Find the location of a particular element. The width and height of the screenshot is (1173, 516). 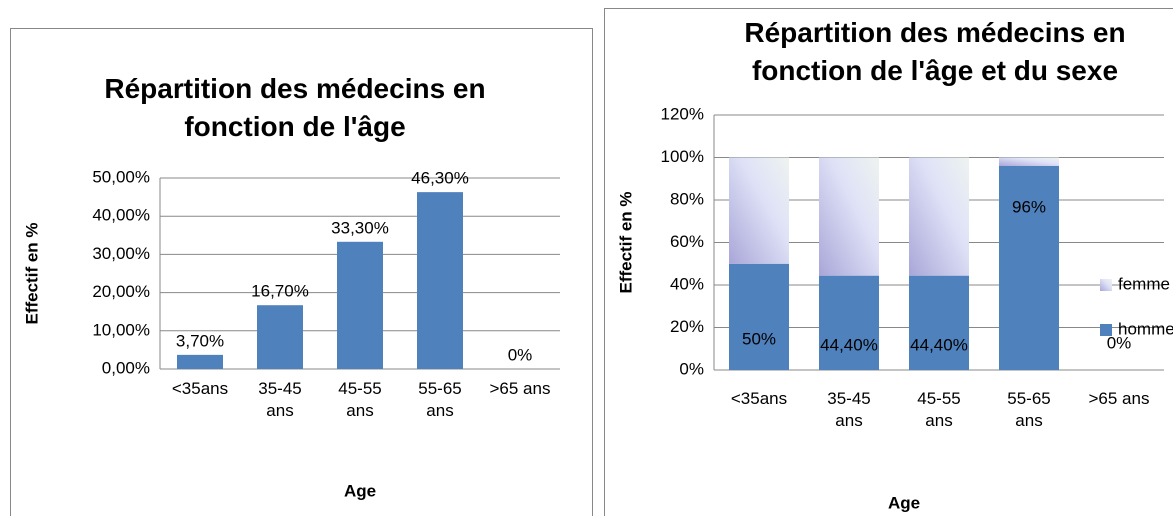

y-tick-label: 50,00% is located at coordinates (121, 176).